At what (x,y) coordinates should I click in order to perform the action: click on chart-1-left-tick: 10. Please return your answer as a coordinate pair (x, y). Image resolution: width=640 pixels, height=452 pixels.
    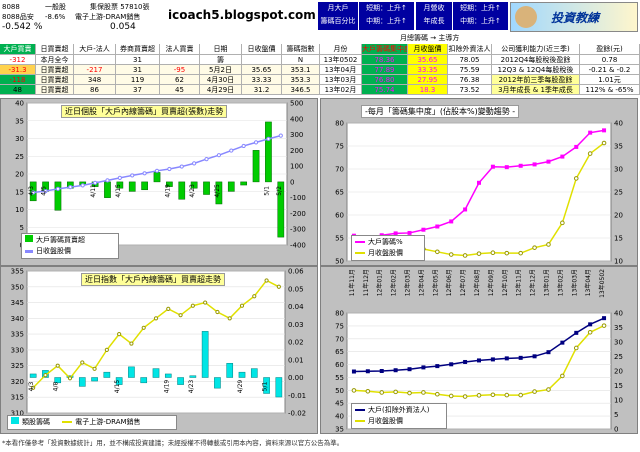
    Looking at the image, I should click on (19, 210).